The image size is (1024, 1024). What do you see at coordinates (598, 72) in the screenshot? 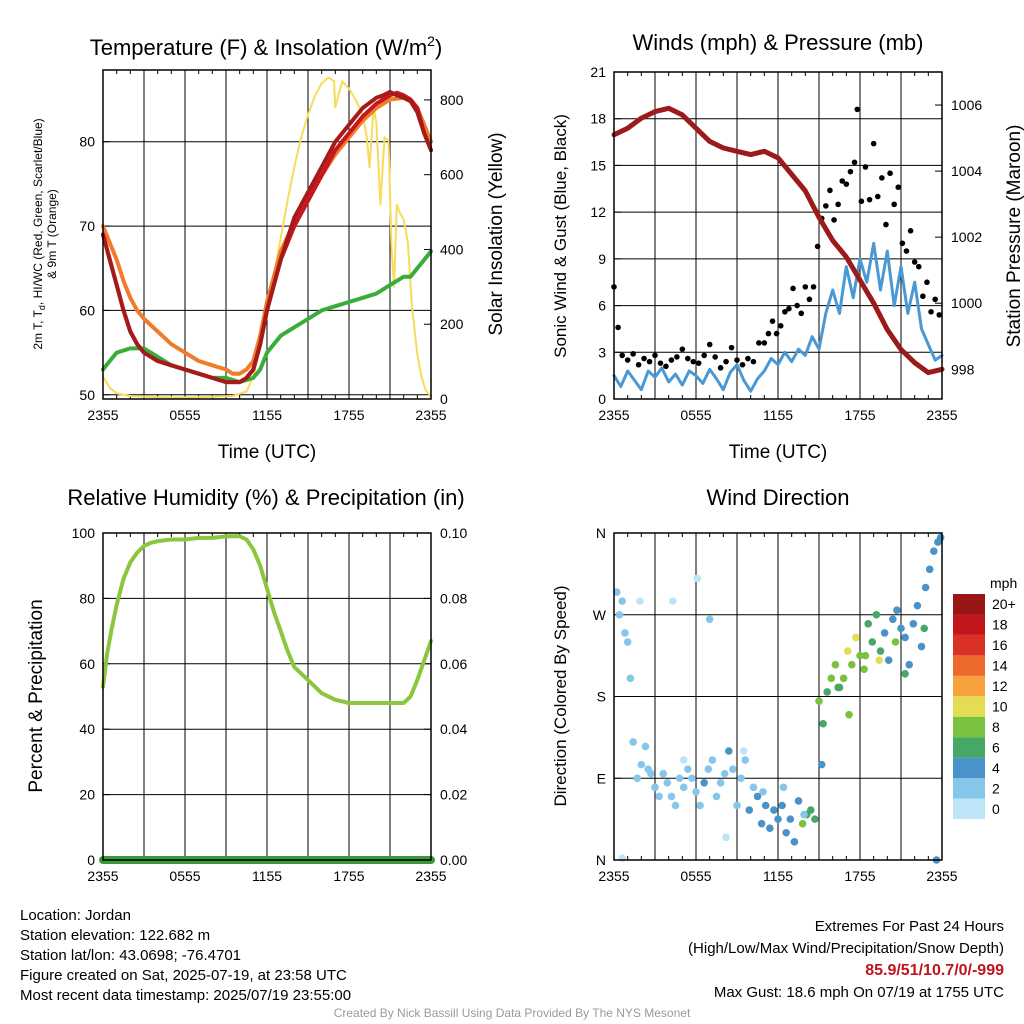
I see `y-tick-label-left: 21` at bounding box center [598, 72].